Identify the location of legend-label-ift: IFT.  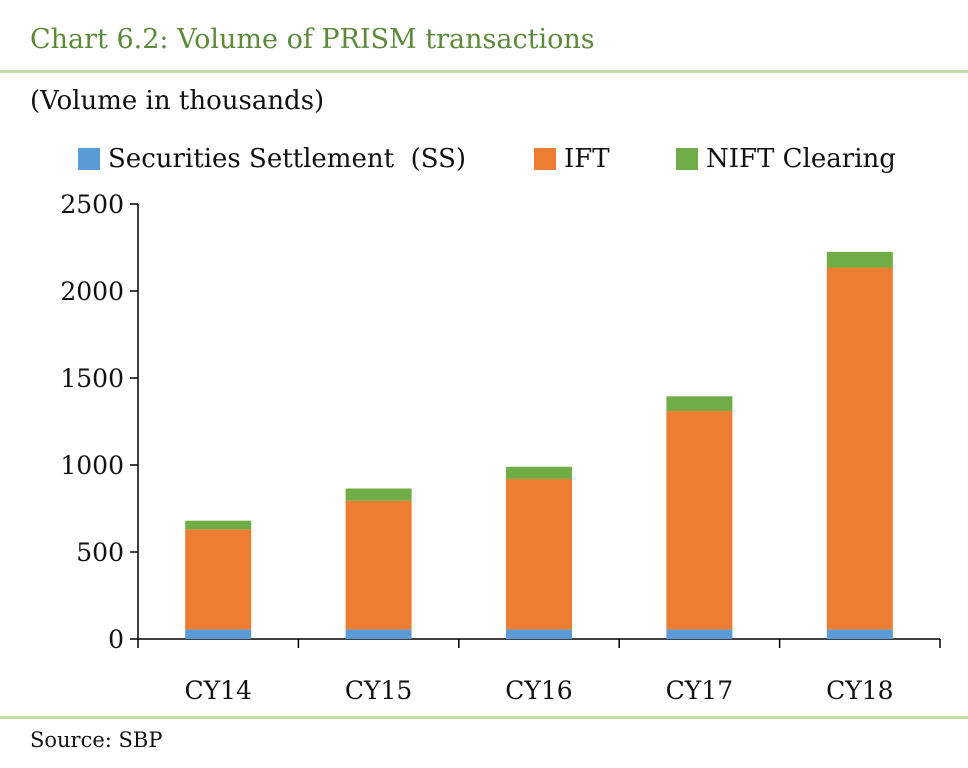
(587, 159).